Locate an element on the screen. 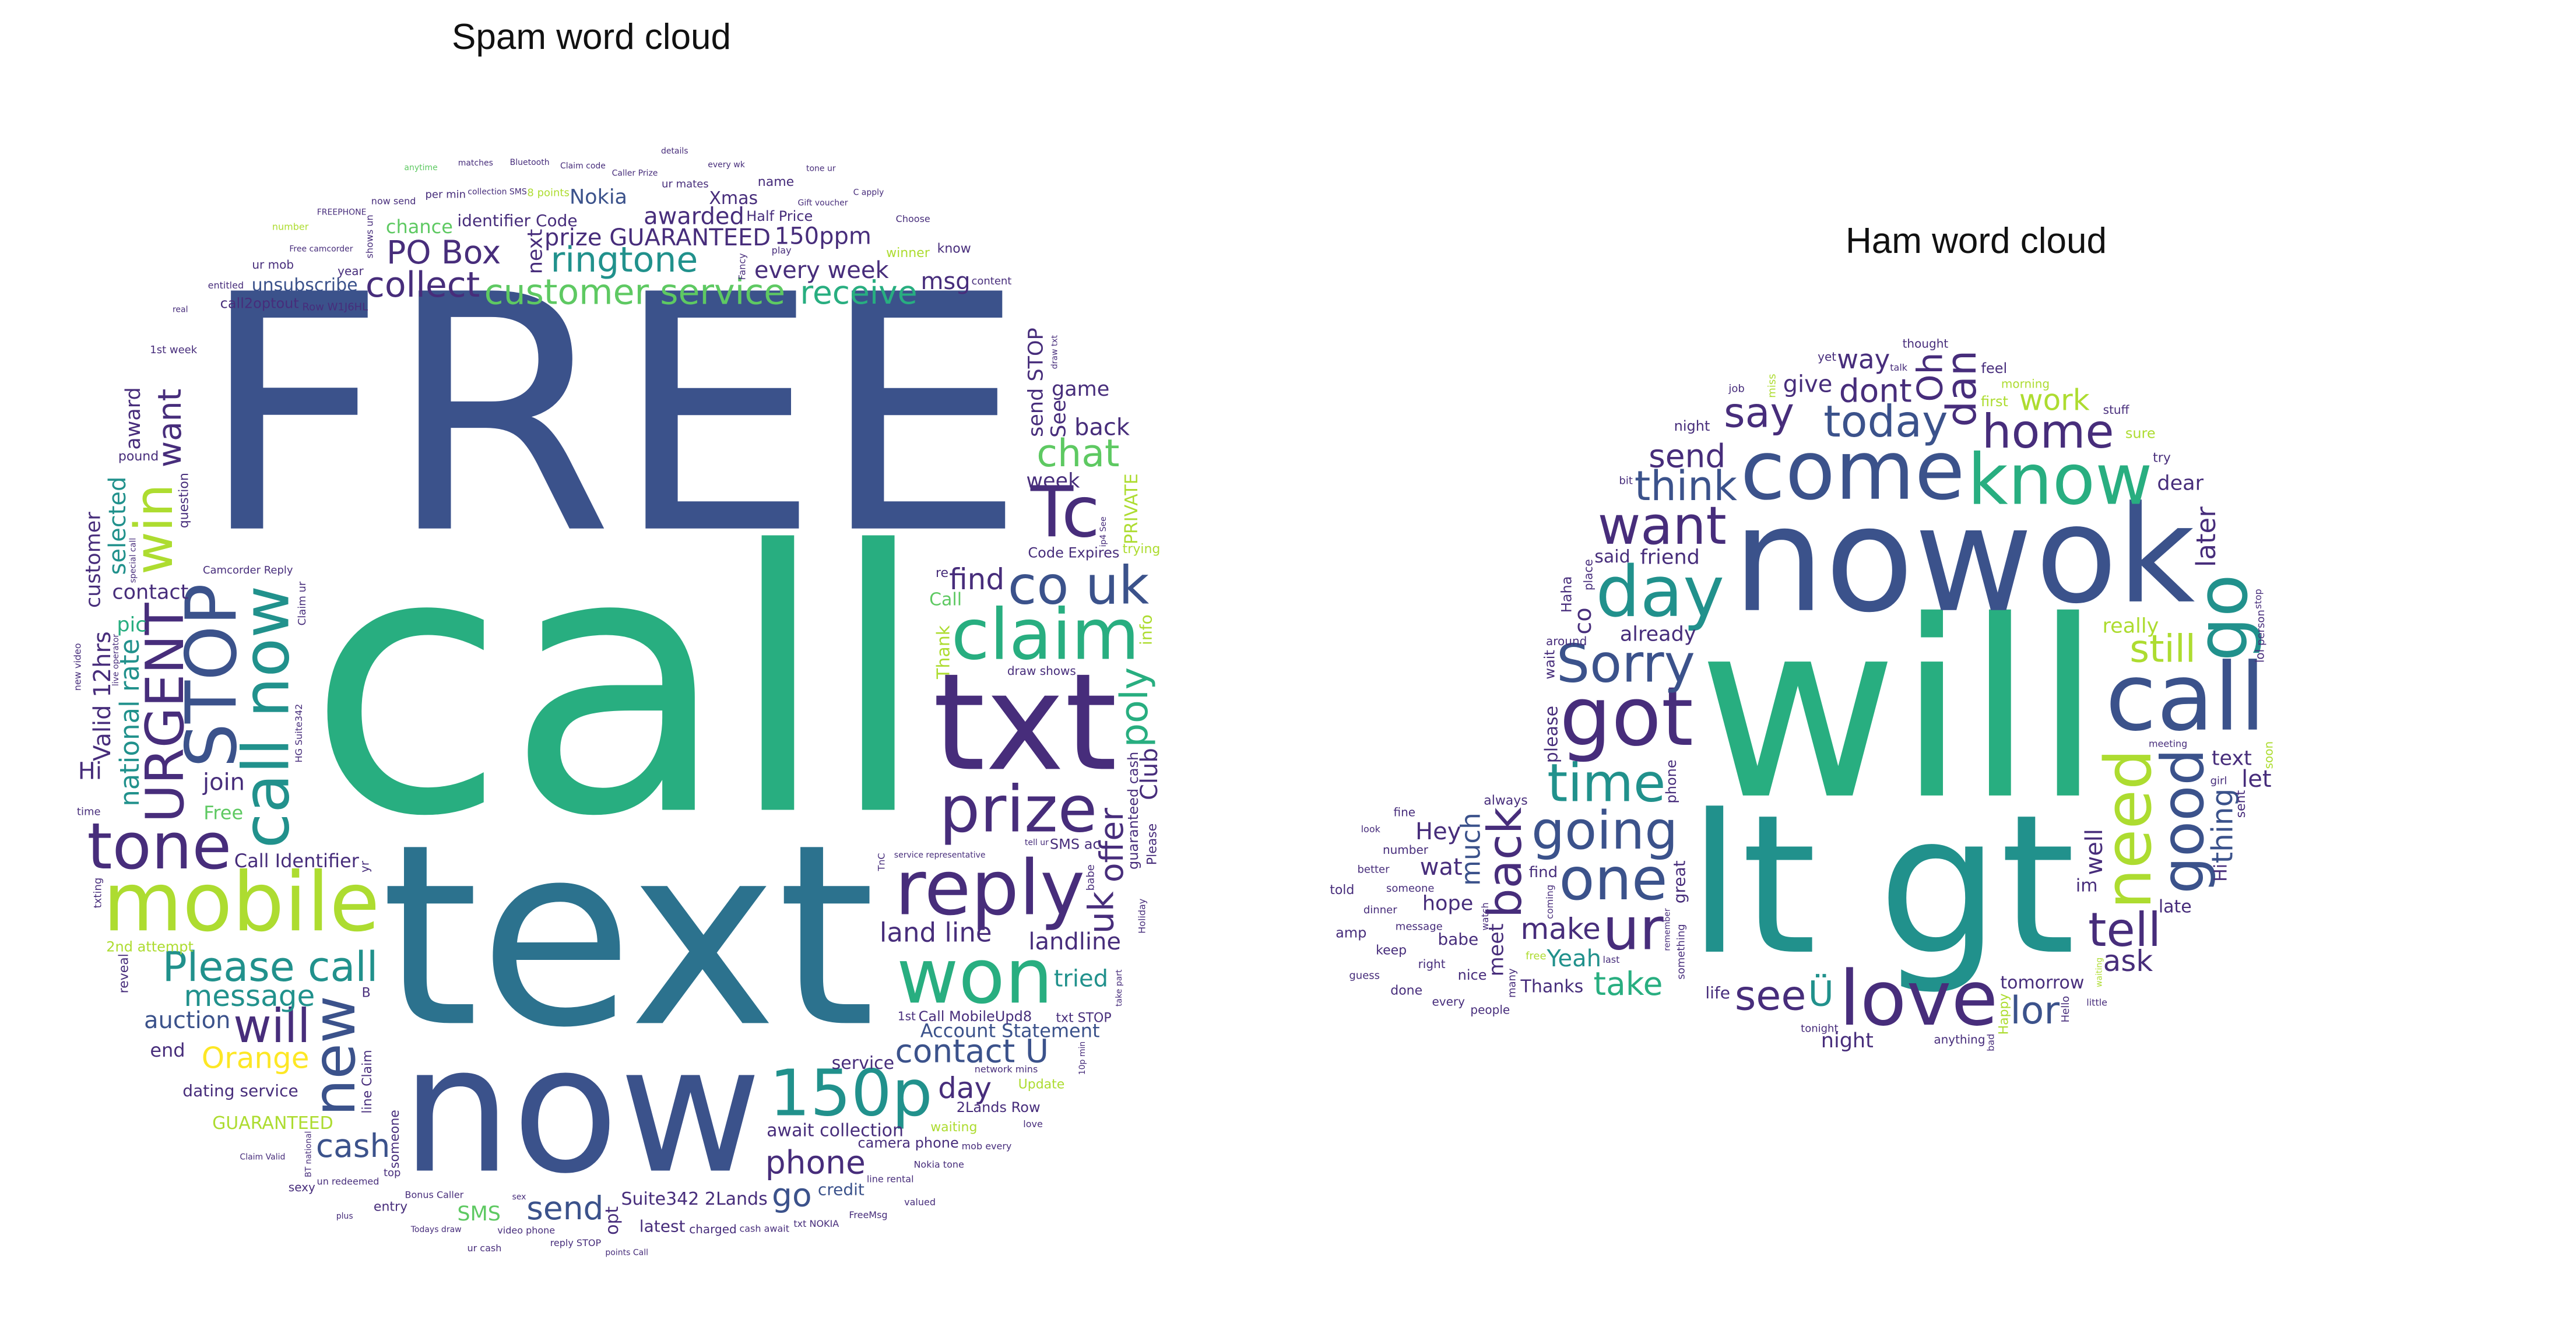 The height and width of the screenshot is (1330, 2576). spam-word: ur cash is located at coordinates (485, 1248).